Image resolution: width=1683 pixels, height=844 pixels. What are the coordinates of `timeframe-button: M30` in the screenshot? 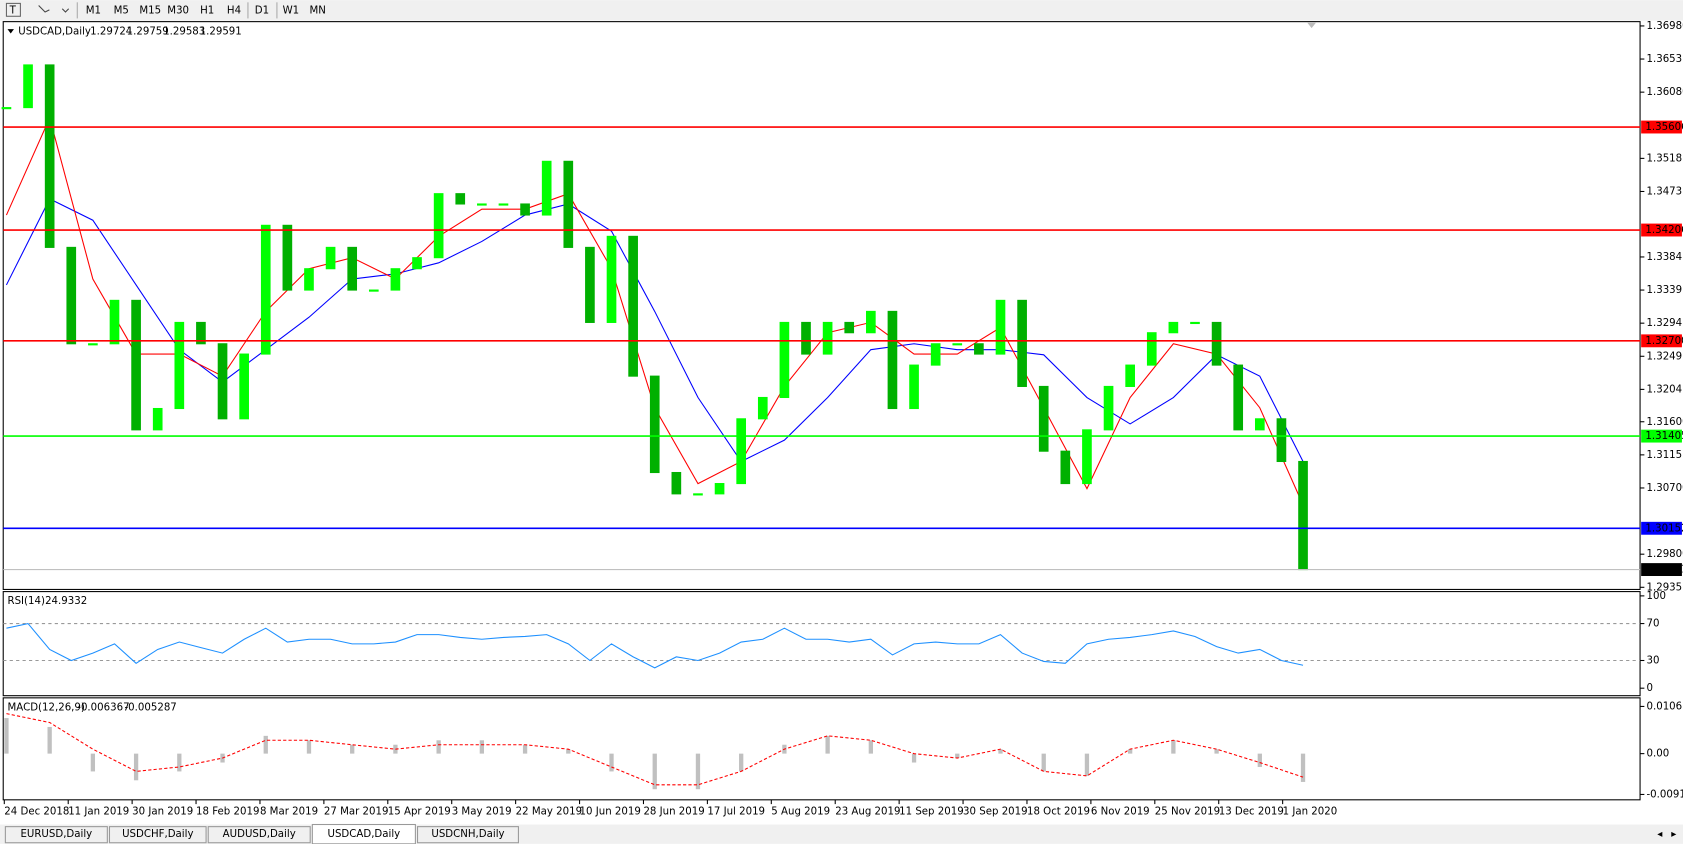 It's located at (178, 10).